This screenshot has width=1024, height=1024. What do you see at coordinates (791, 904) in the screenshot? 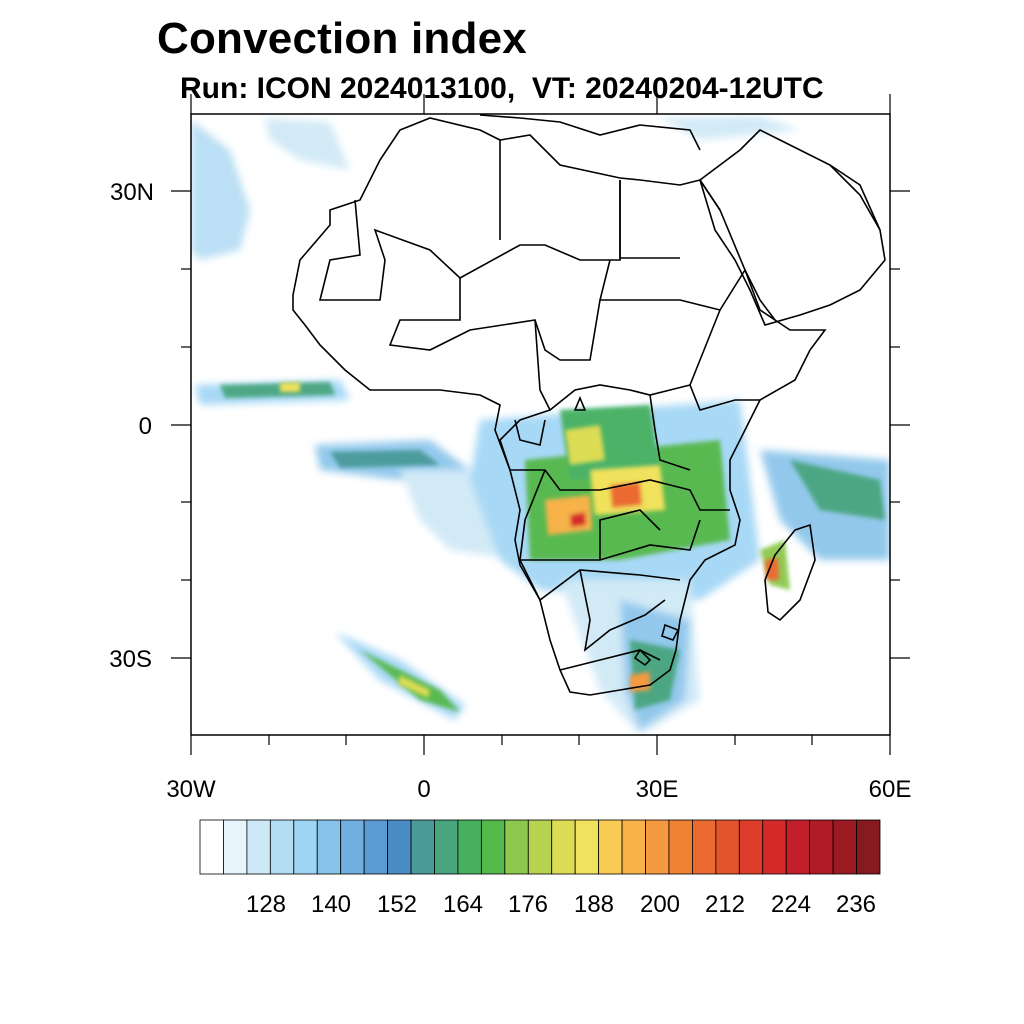
I see `colorbar-label: 224` at bounding box center [791, 904].